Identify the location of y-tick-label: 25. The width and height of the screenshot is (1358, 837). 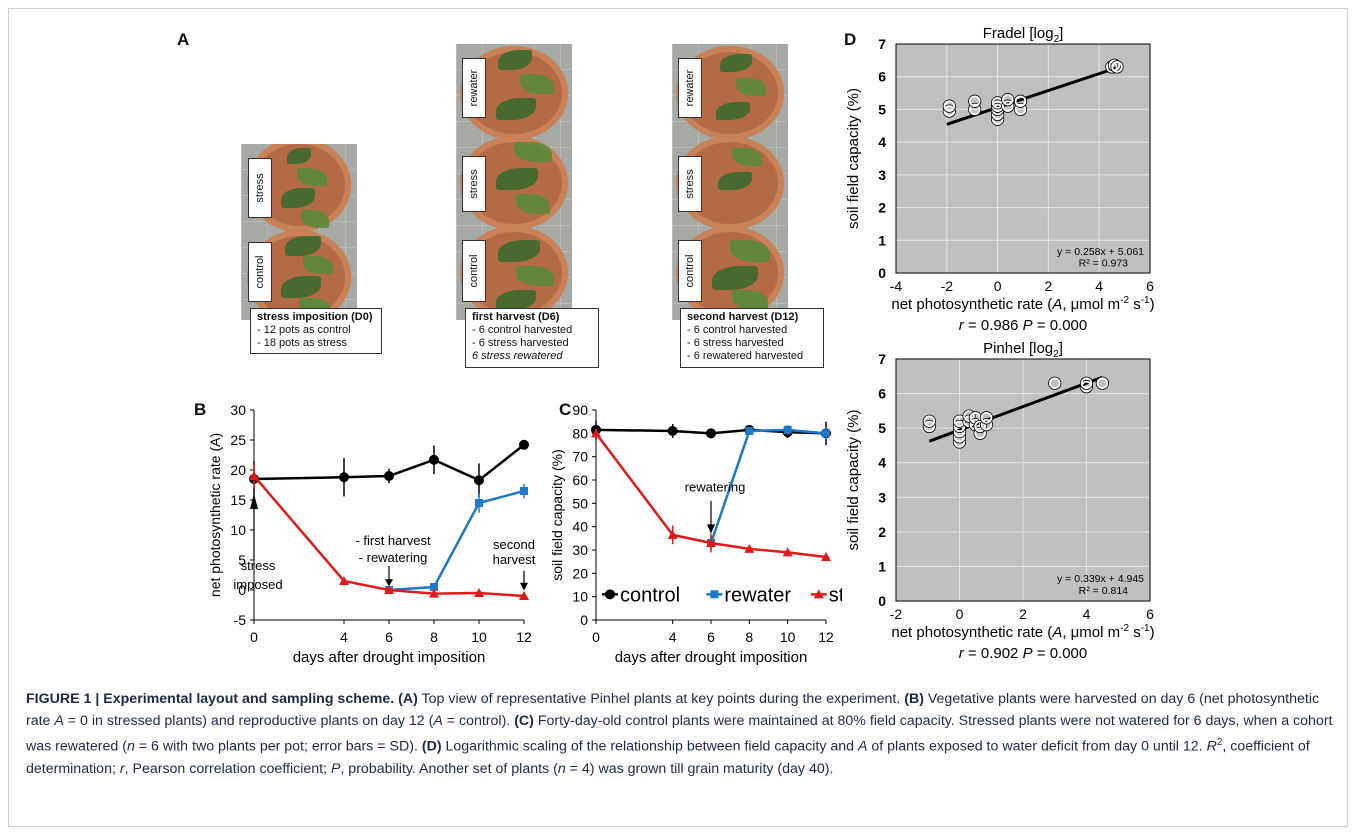
(238, 440).